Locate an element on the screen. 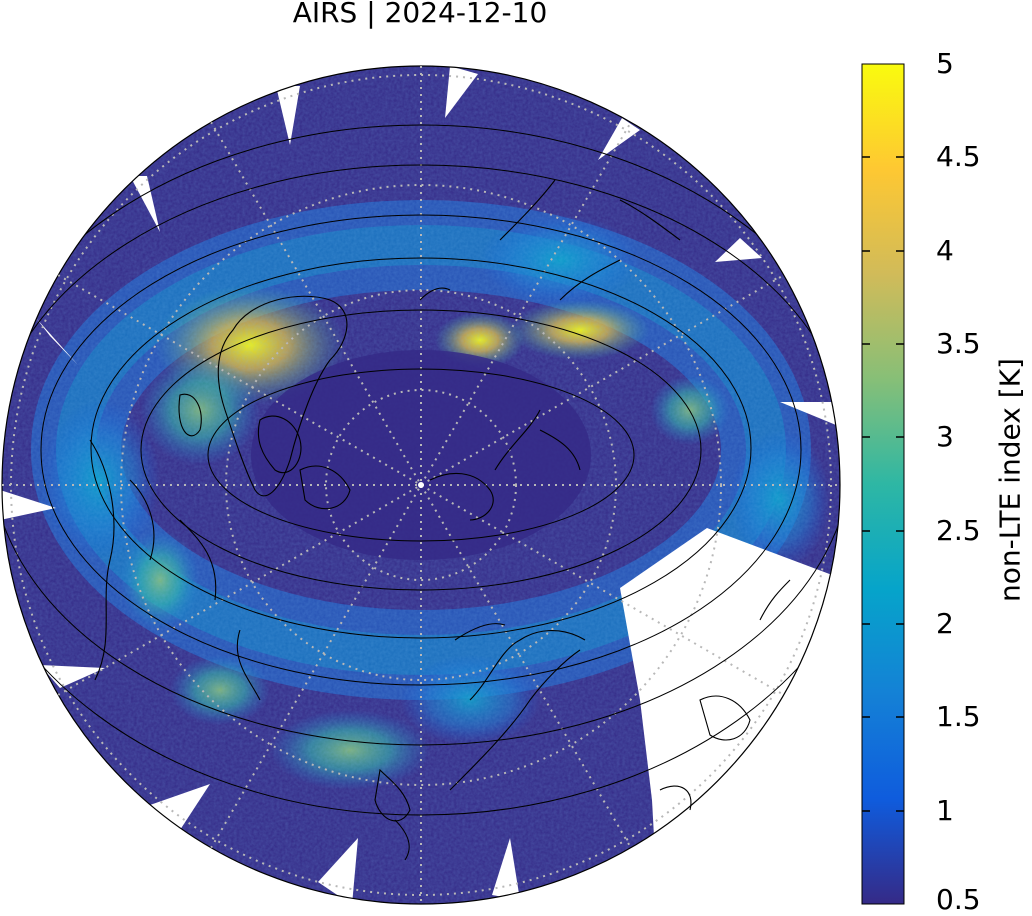  colorbar-tick-label: 4 is located at coordinates (945, 250).